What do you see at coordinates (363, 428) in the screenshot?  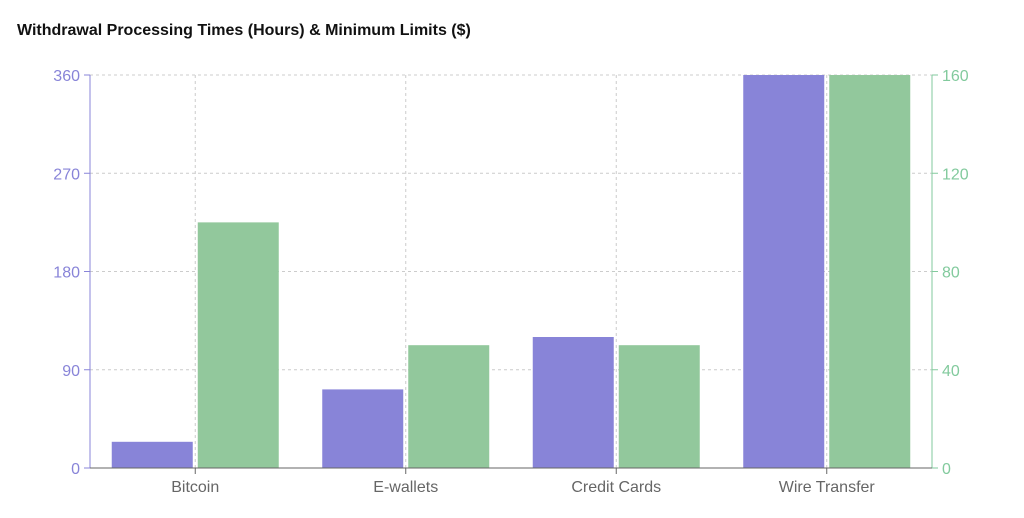 I see `bar-series-1-e-wallets` at bounding box center [363, 428].